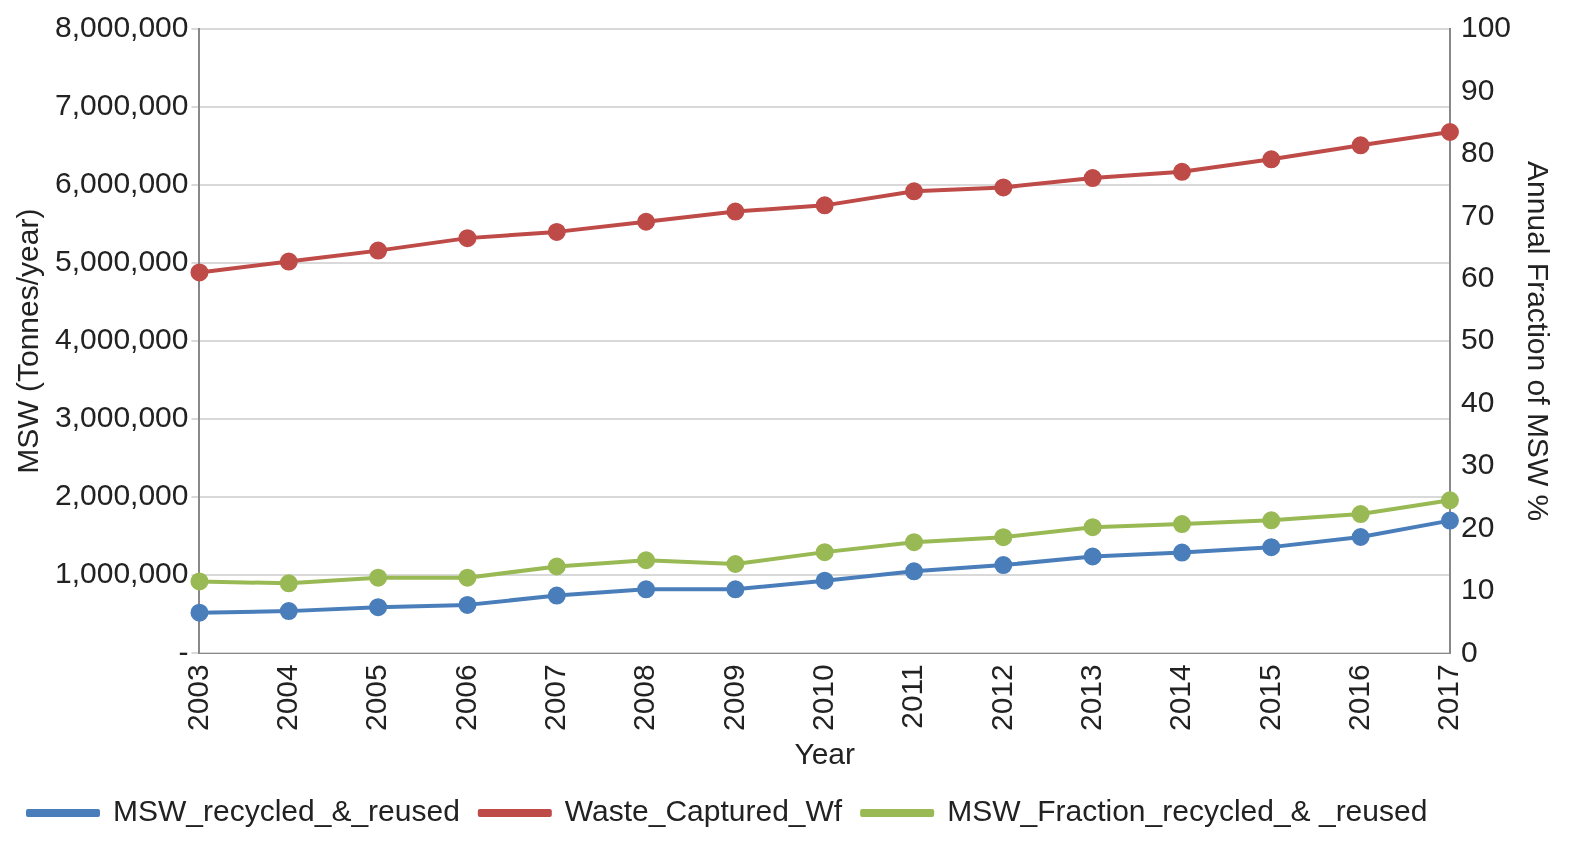  I want to click on y2-tick-label: 100, so click(1486, 27).